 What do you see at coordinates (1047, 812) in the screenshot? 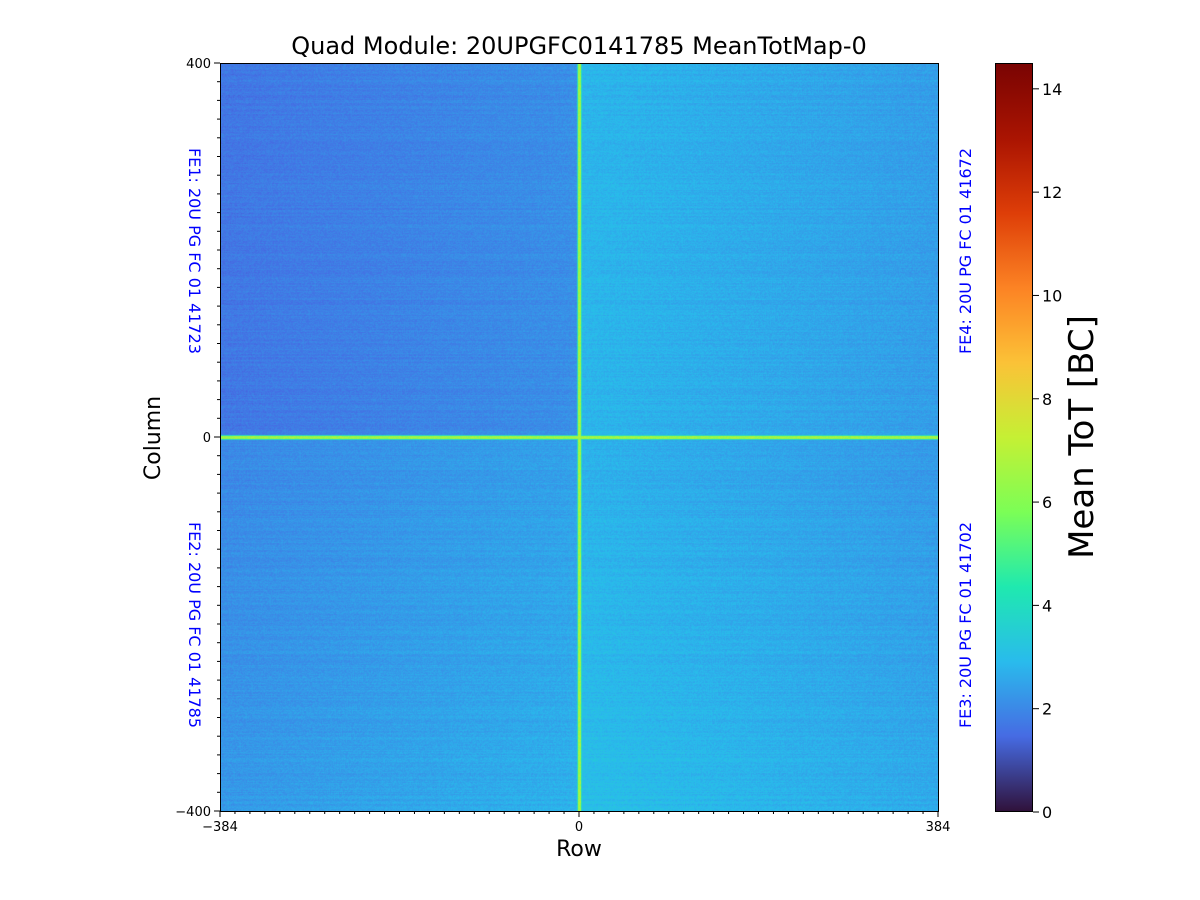
I see `colorbar-tick-label: 0` at bounding box center [1047, 812].